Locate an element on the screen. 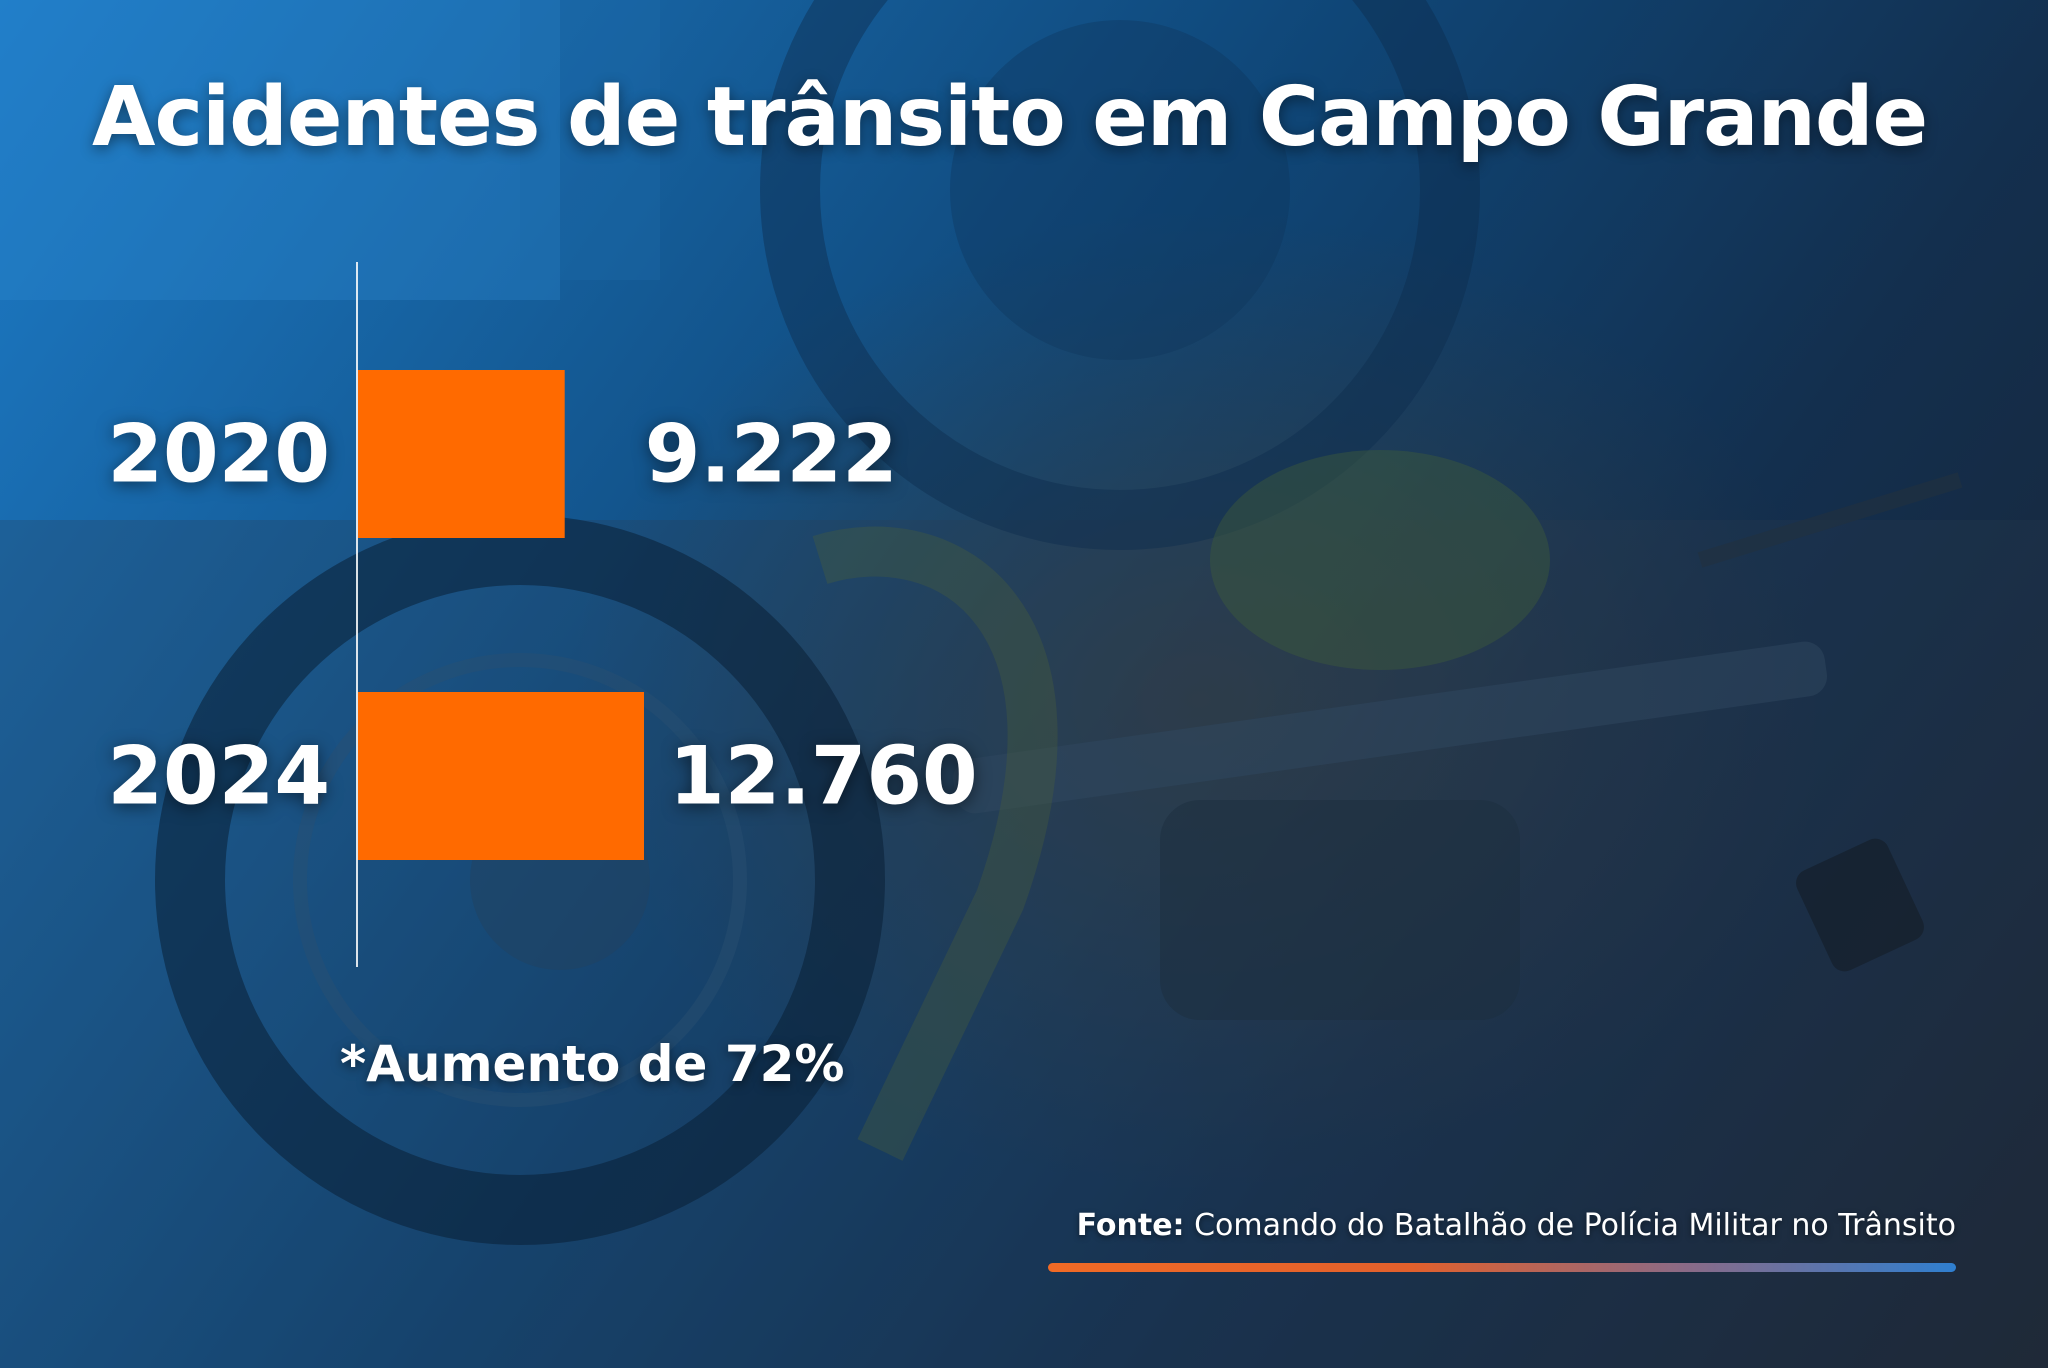 The height and width of the screenshot is (1368, 2048). value-label: 9.222 is located at coordinates (771, 454).